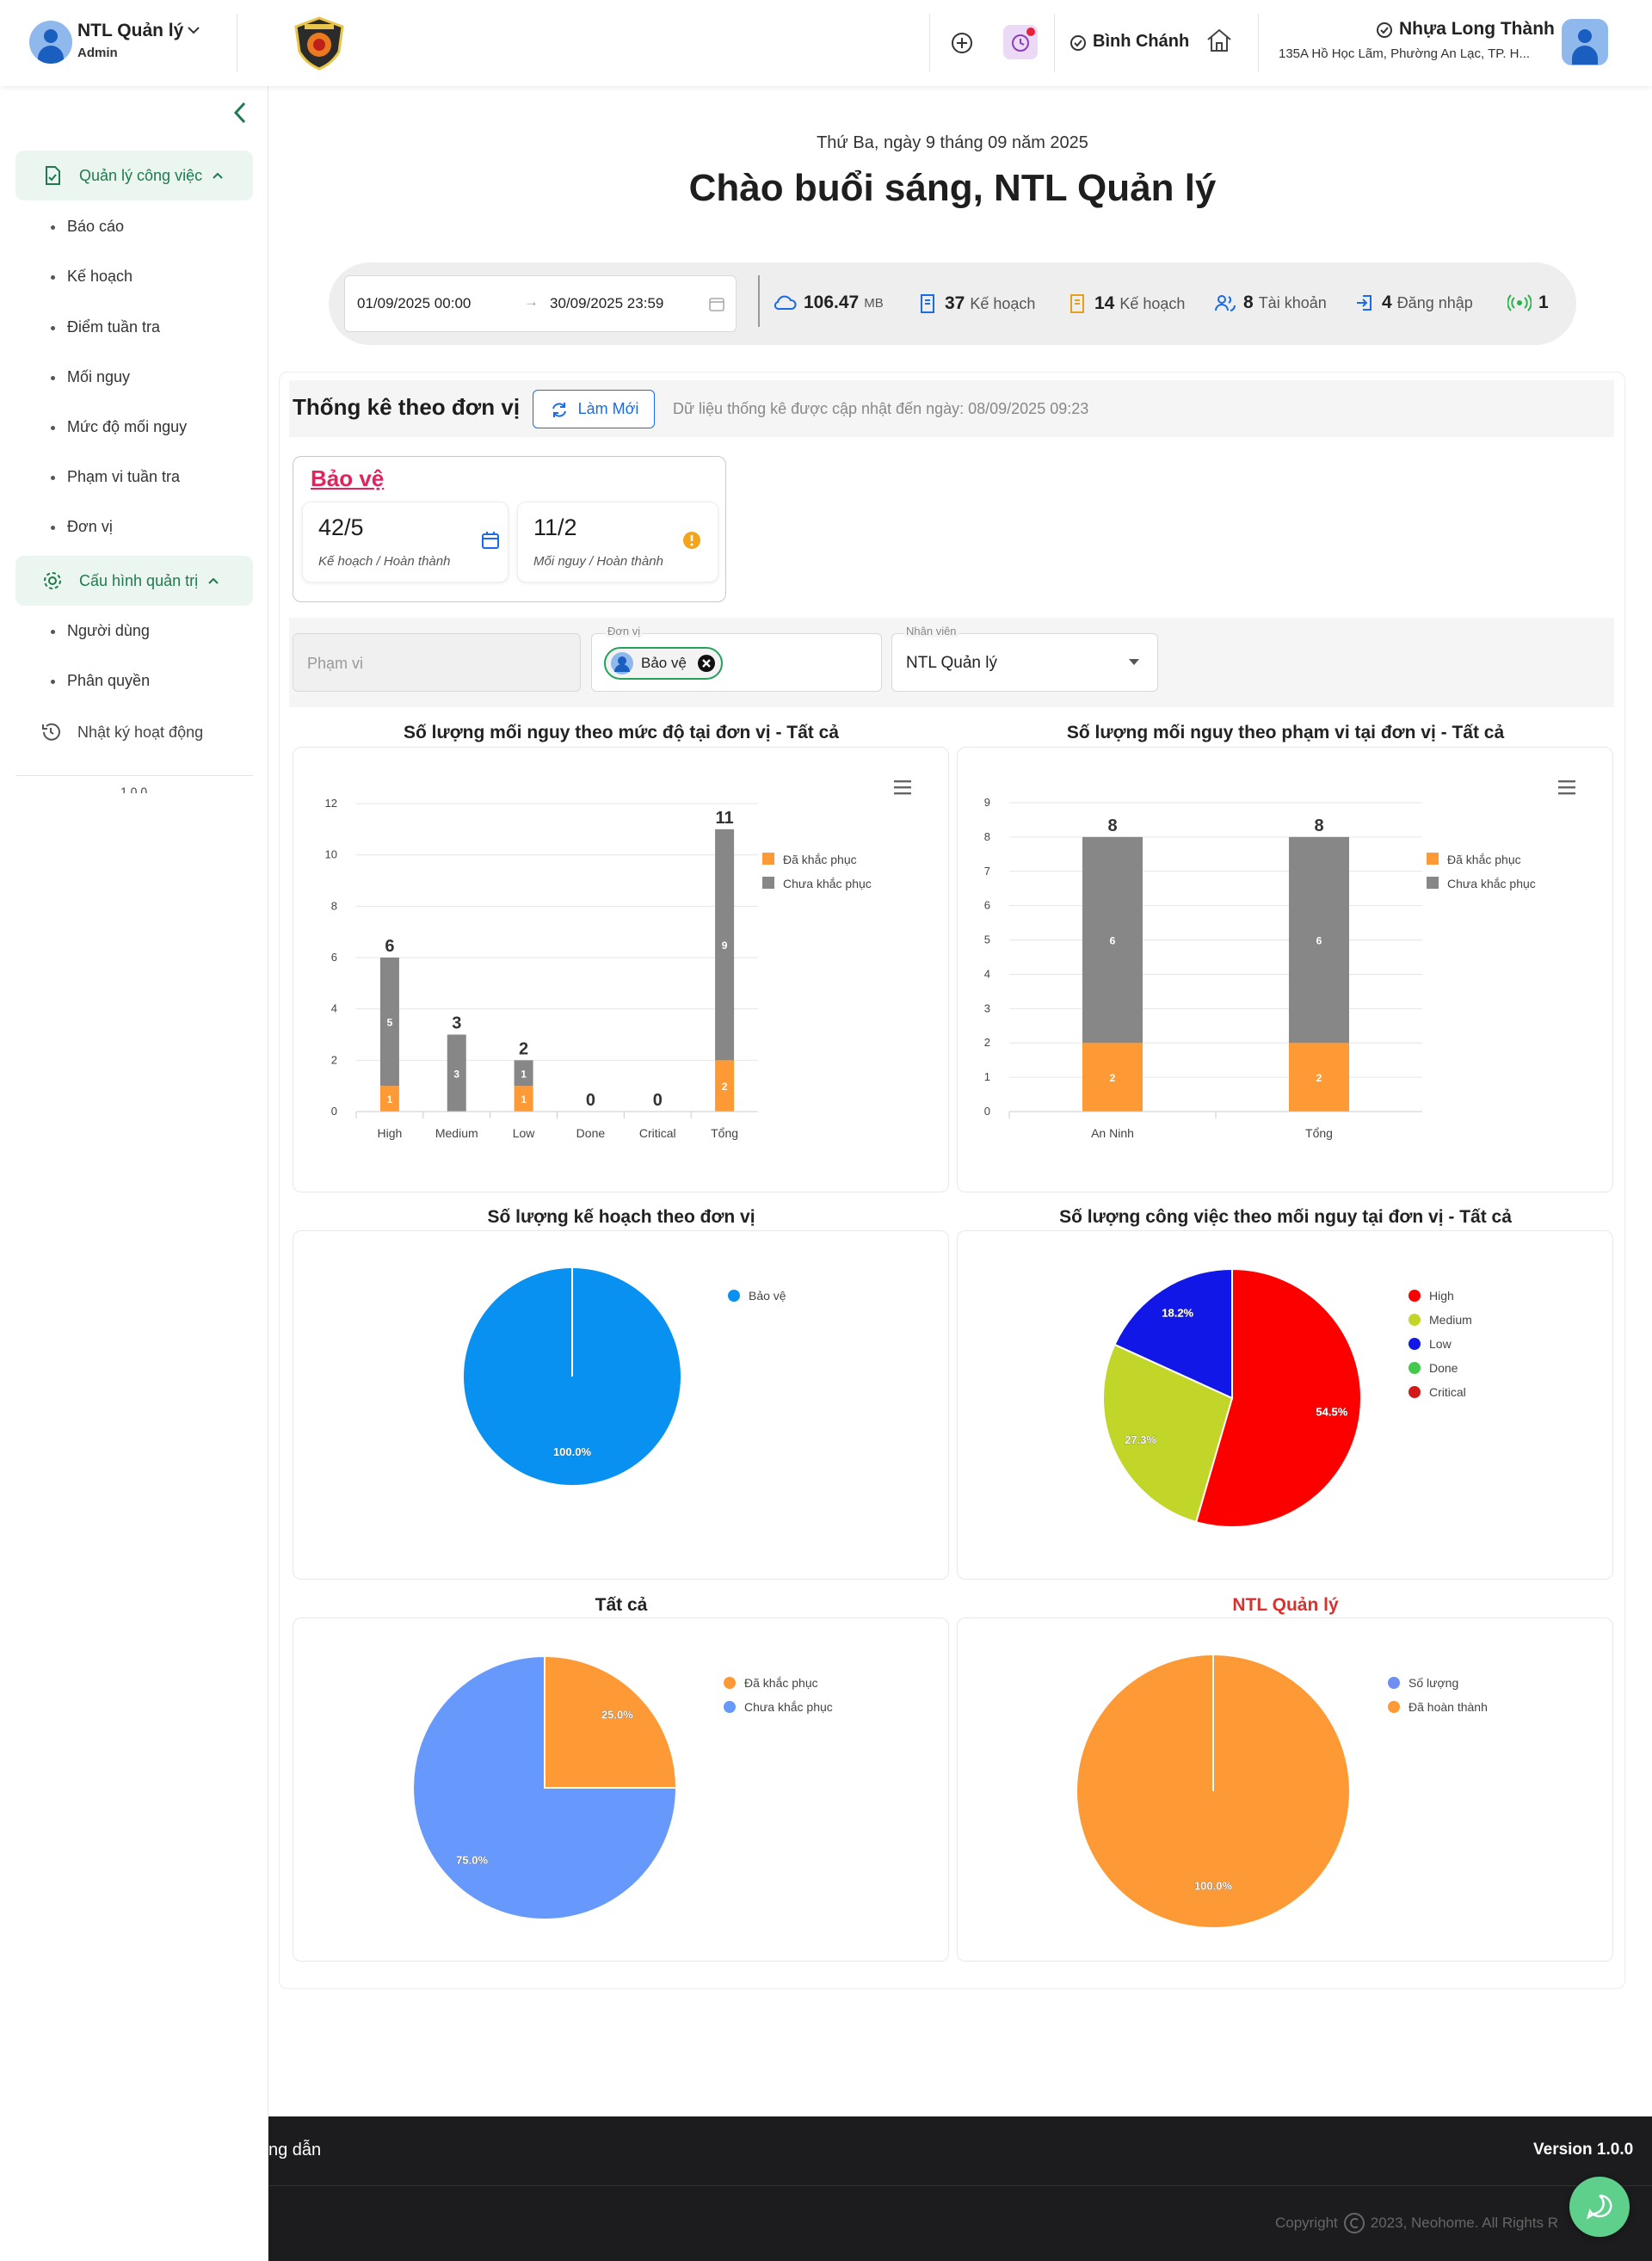  Describe the element at coordinates (105, 327) in the screenshot. I see `sidebar-item-checkpoints: Điểm tuần tra` at that location.